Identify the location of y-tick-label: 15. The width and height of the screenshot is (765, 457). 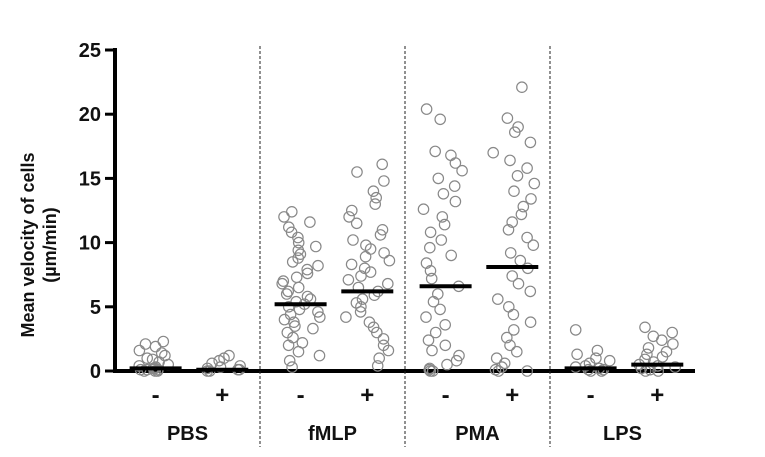
(90, 179).